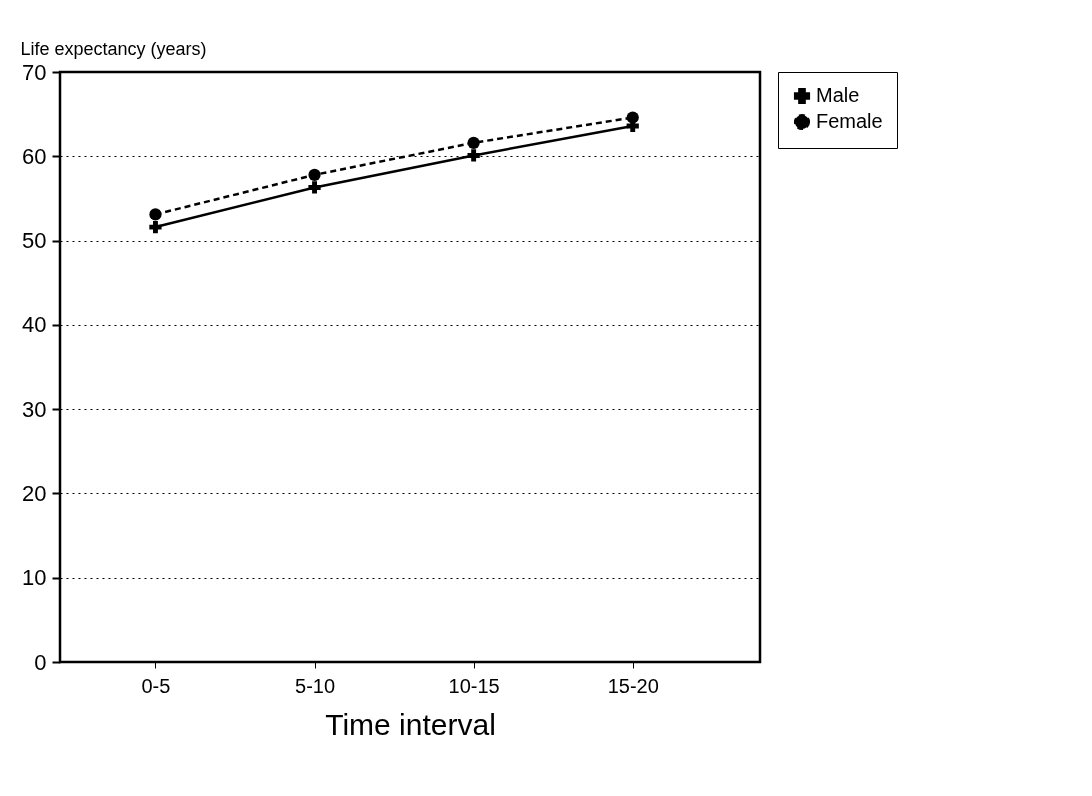  I want to click on x-tick-label: 0-5, so click(156, 685).